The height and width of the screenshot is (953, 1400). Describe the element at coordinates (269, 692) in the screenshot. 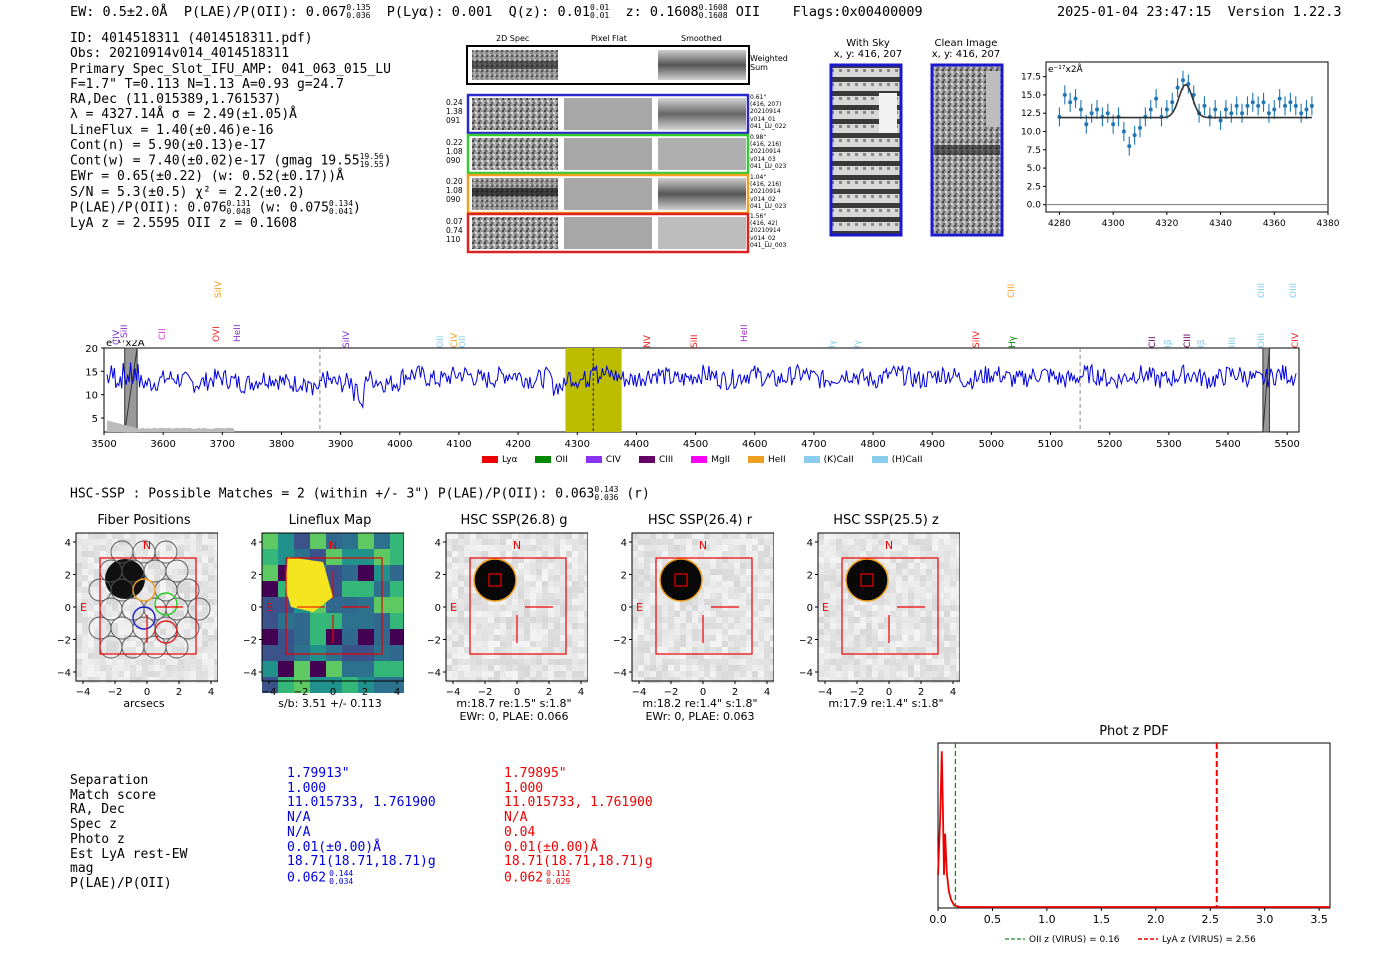

I see `image-xtick-label: −4` at that location.